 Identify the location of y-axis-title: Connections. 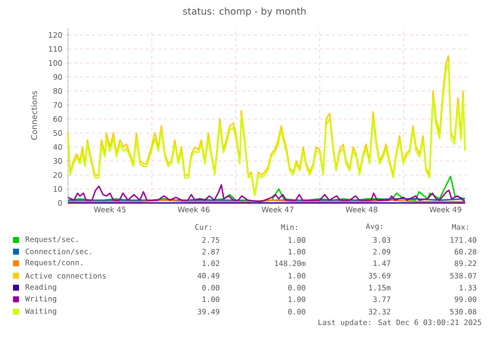
(34, 115).